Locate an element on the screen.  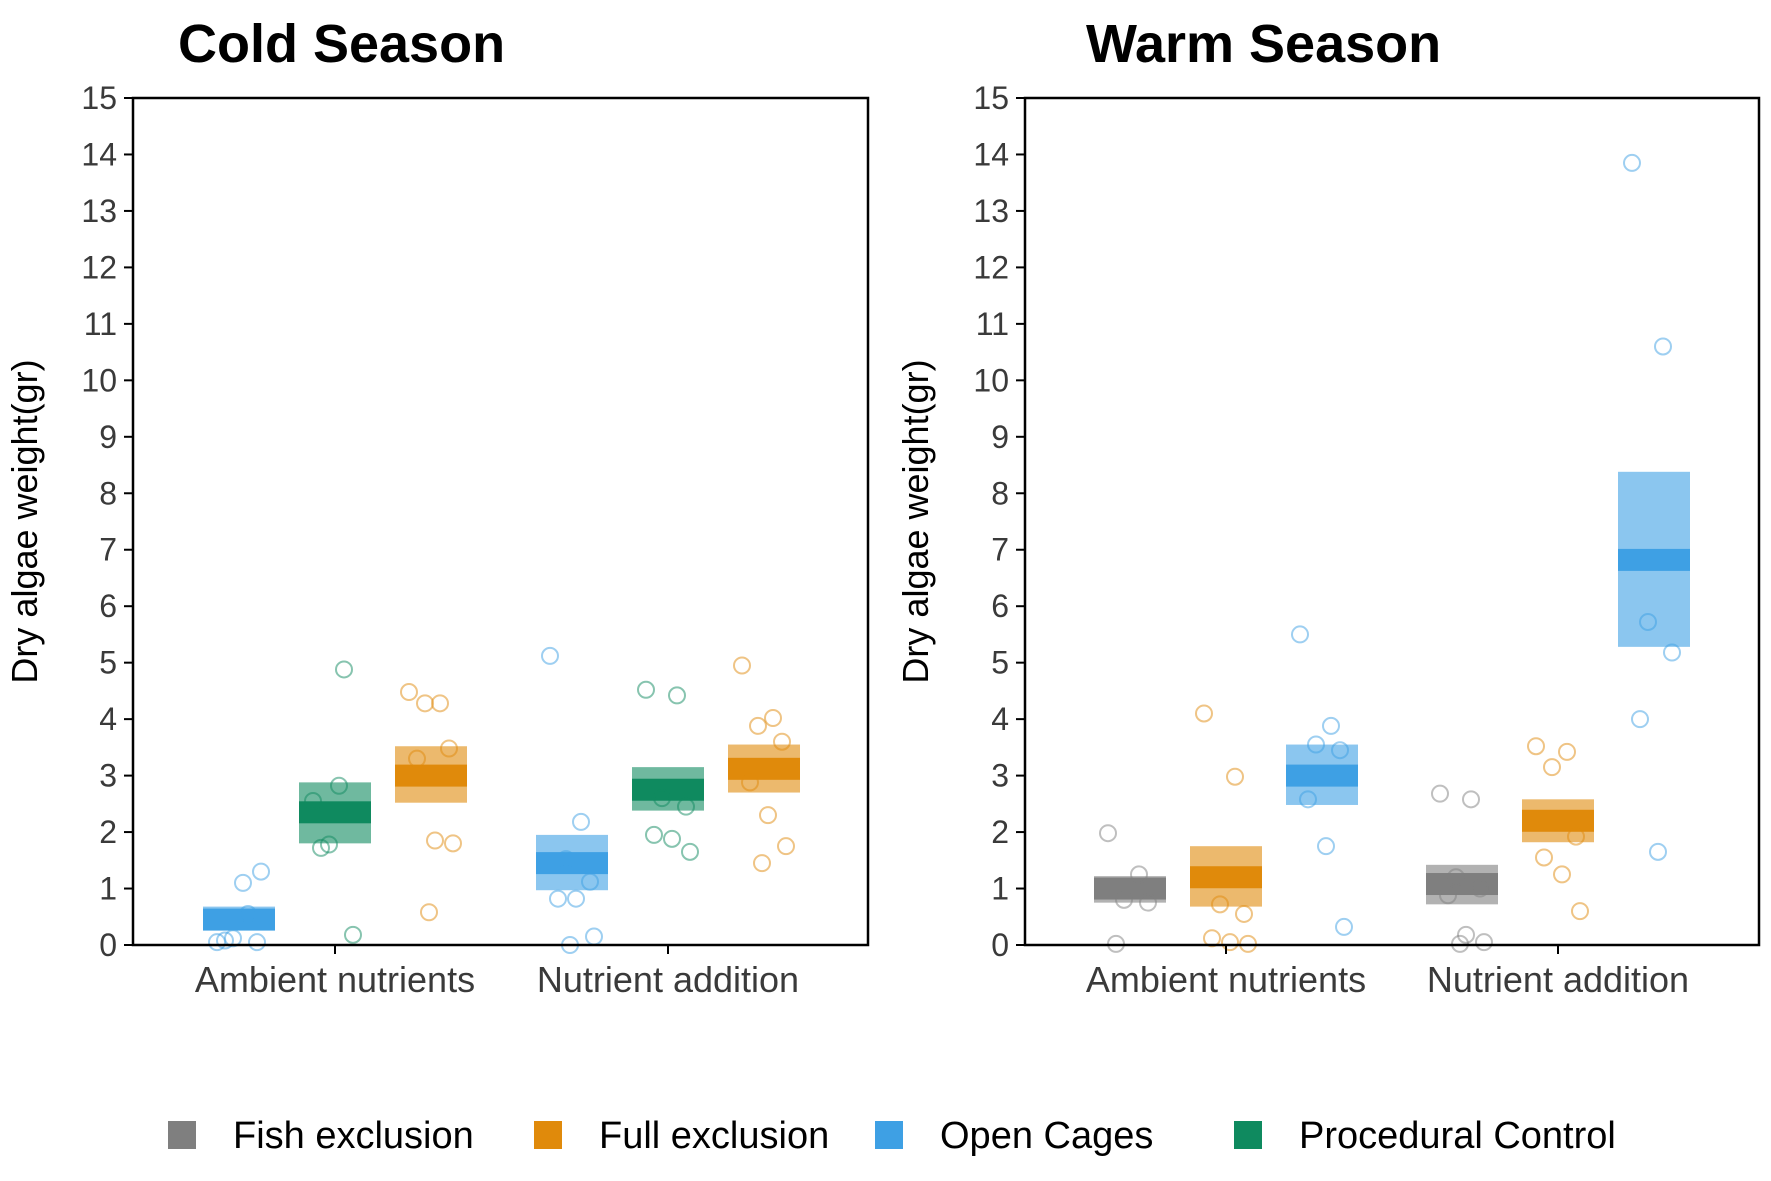
panel-title: Warm Season is located at coordinates (1263, 44).